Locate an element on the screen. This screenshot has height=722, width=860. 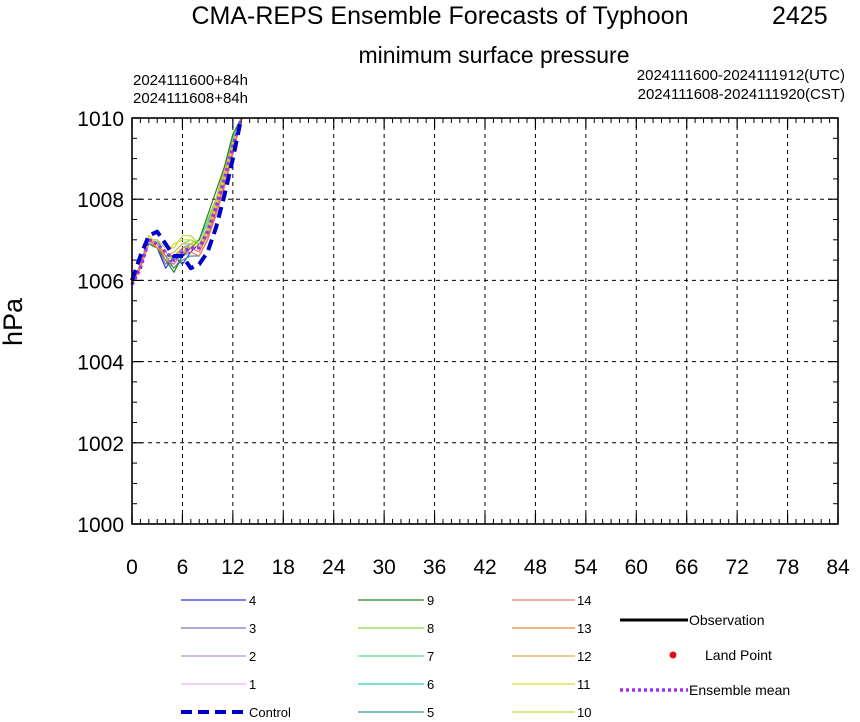
y-tick-label: 1000 is located at coordinates (100, 525).